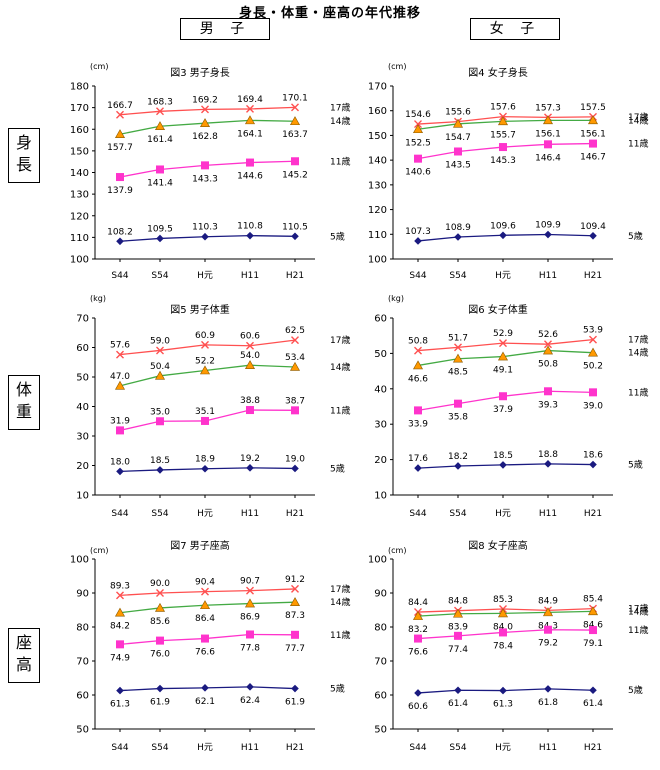 This screenshot has width=660, height=770. What do you see at coordinates (160, 655) in the screenshot?
I see `data-label: 76.0` at bounding box center [160, 655].